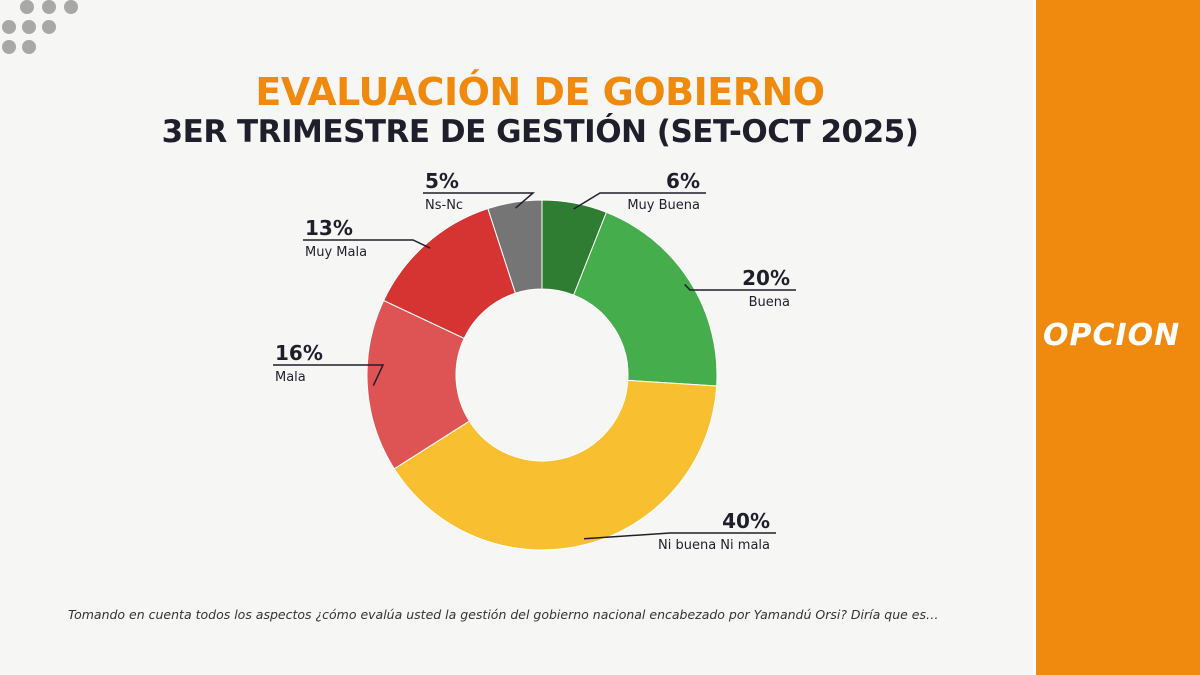 Image resolution: width=1200 pixels, height=675 pixels. What do you see at coordinates (299, 353) in the screenshot?
I see `data-label-mala: 16%` at bounding box center [299, 353].